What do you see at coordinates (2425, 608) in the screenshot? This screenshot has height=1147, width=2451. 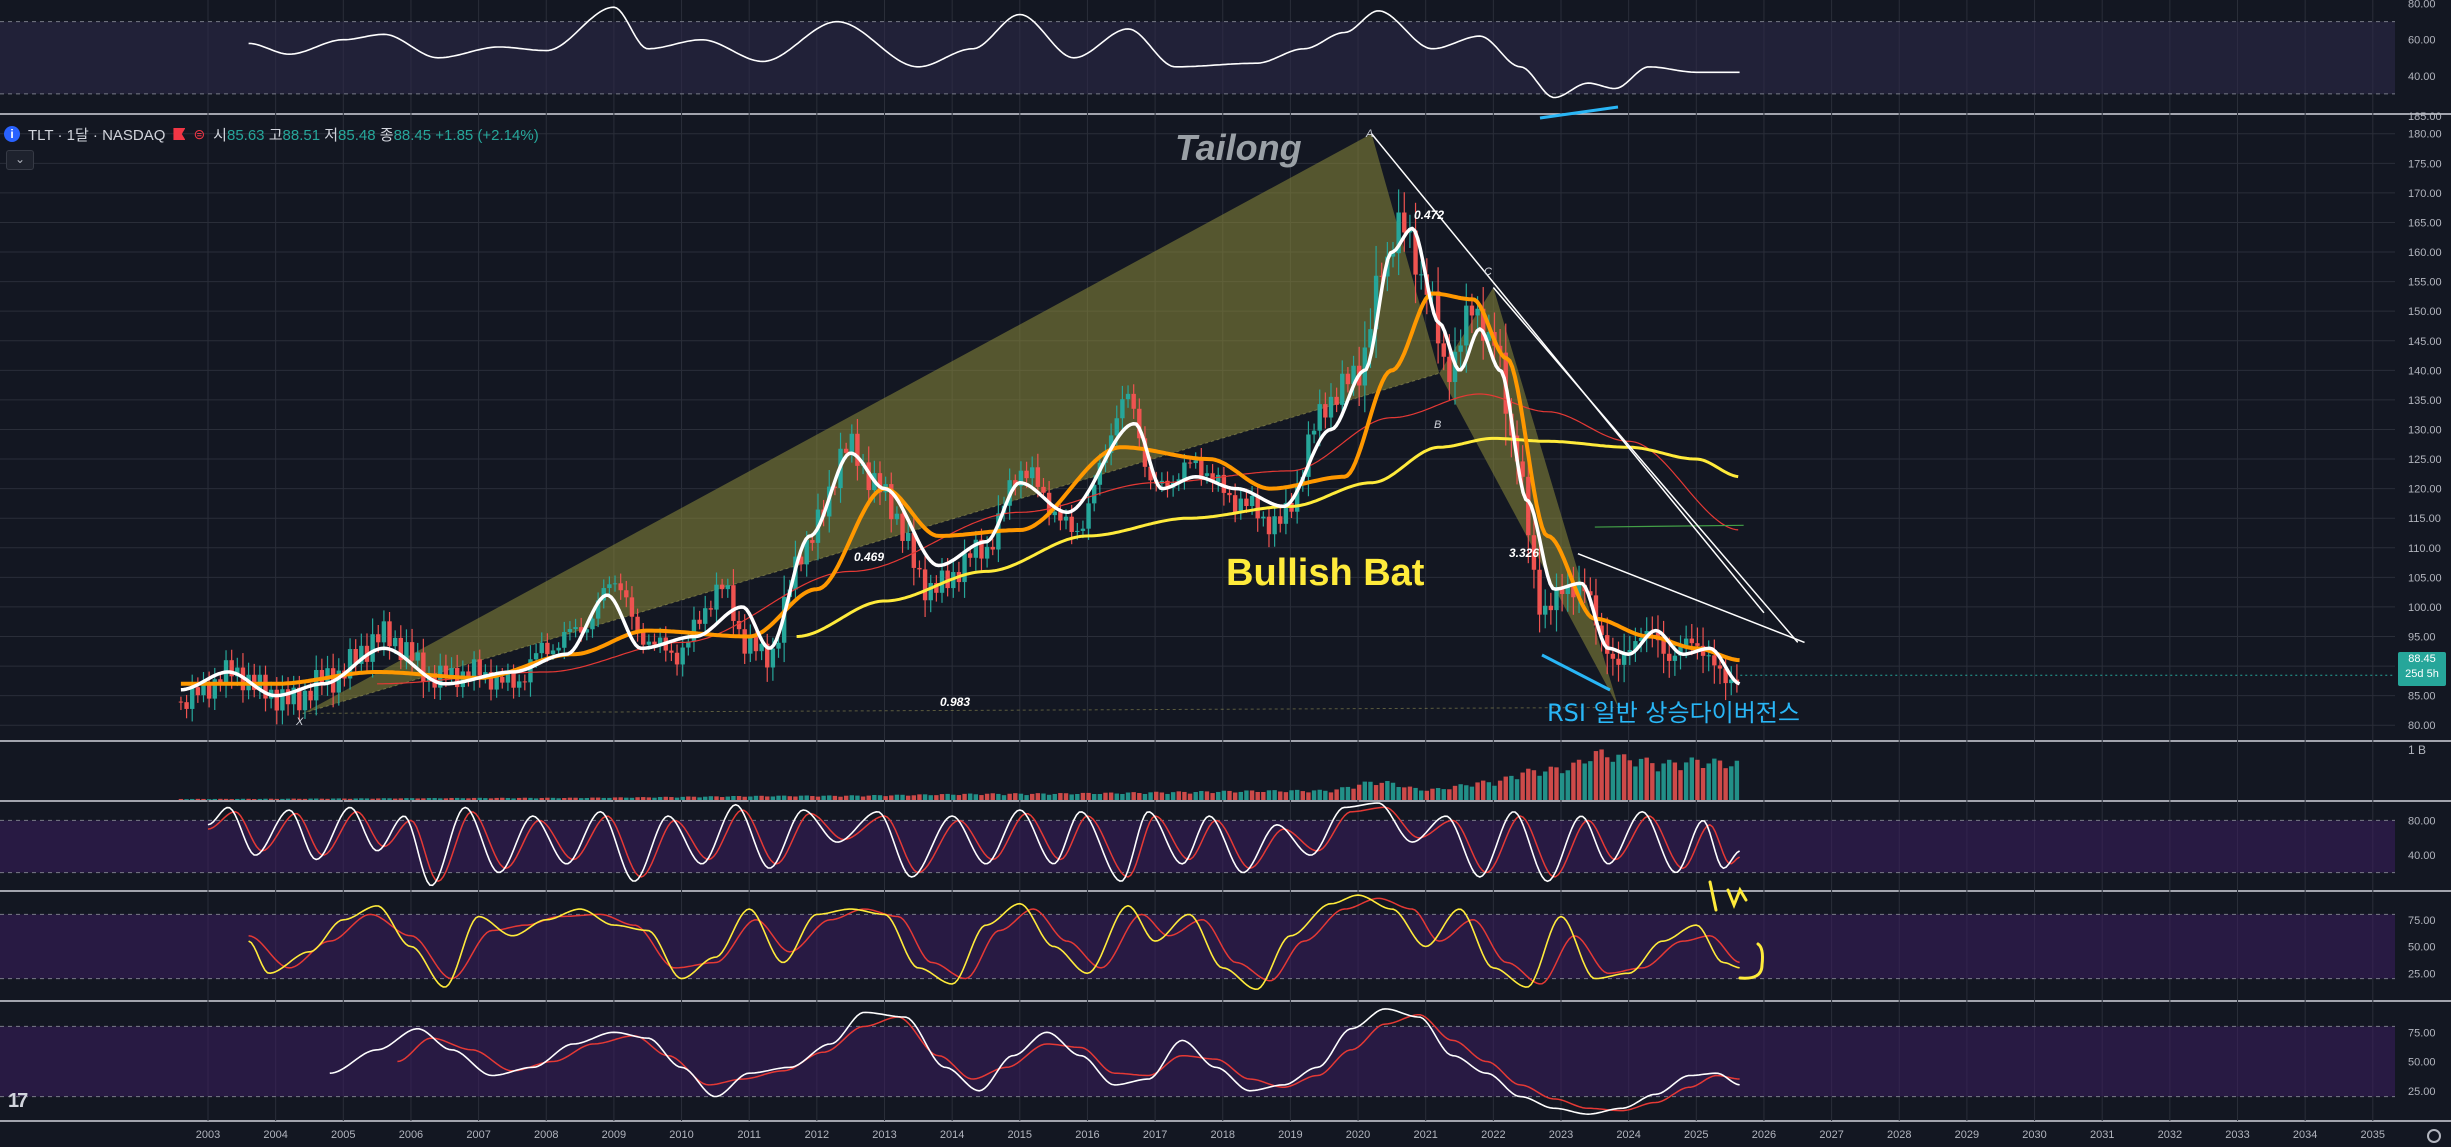 I see `price-tick-label: 100.00` at bounding box center [2425, 608].